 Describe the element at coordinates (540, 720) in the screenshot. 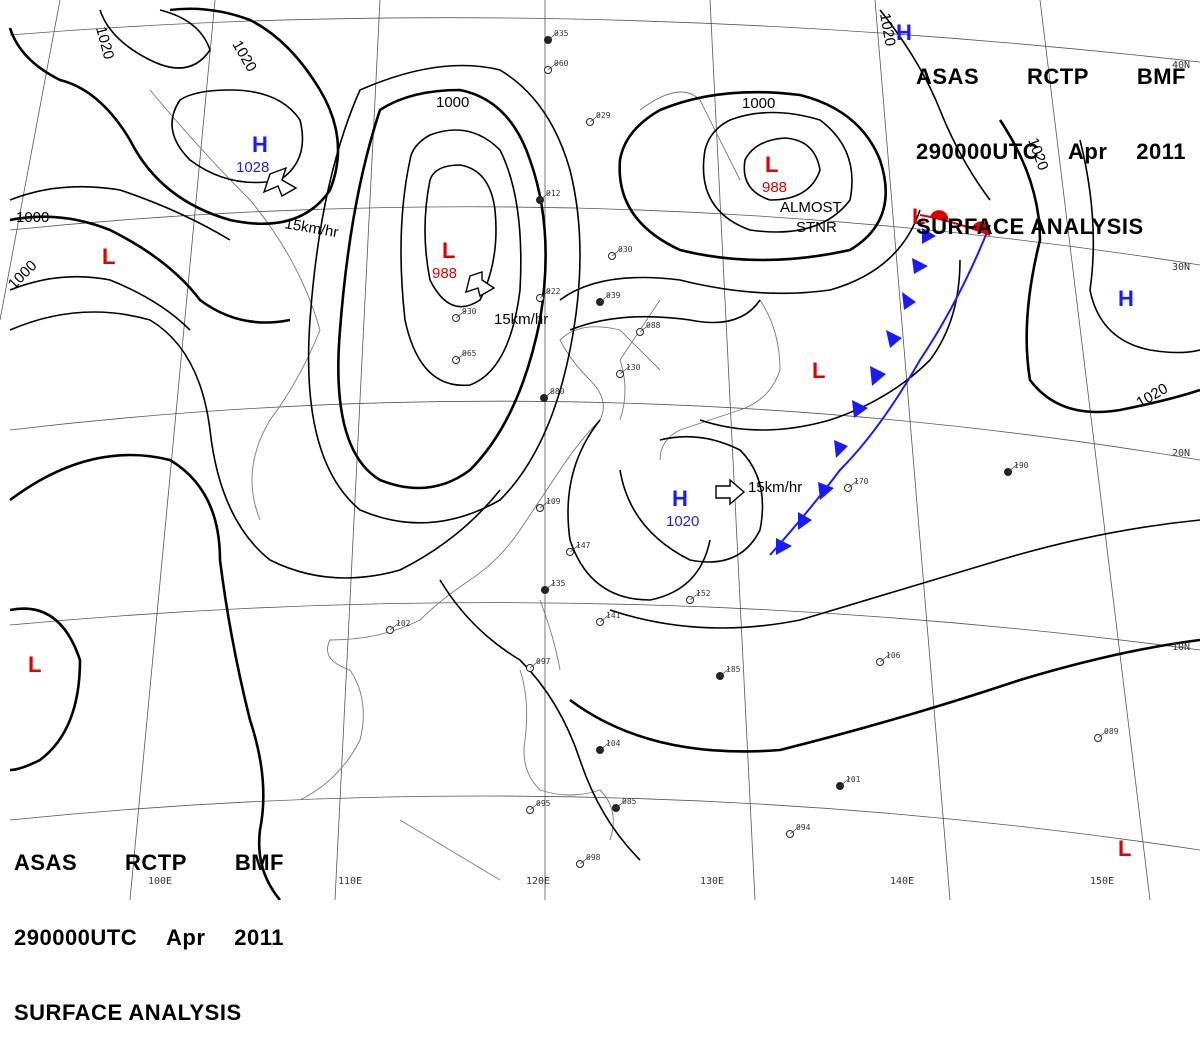

I see `isobar-1012-sw` at that location.